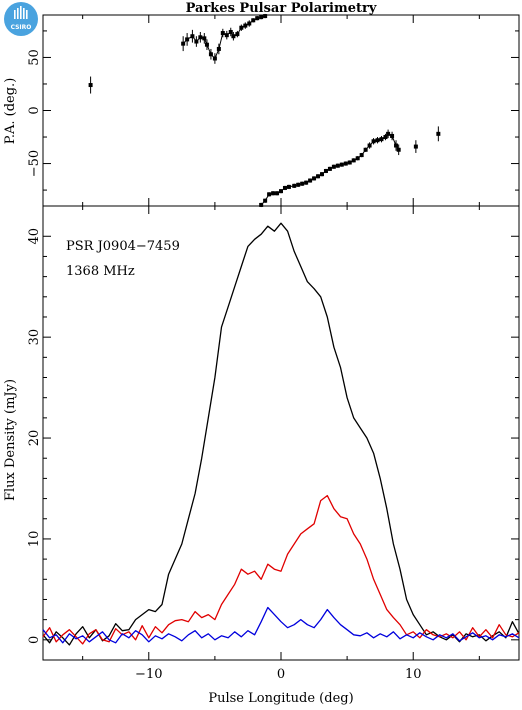  Describe the element at coordinates (148, 674) in the screenshot. I see `x-tick-label: −10` at that location.